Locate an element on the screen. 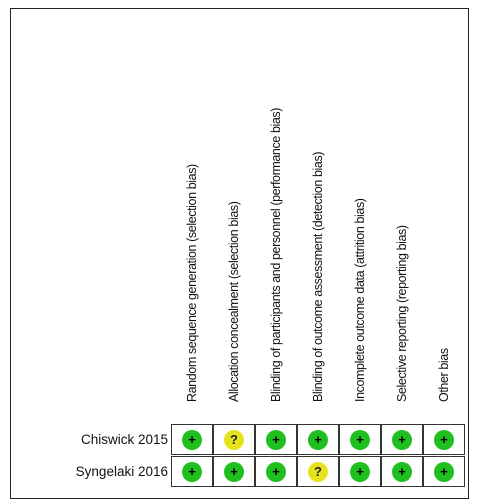  study-label: Chiswick 2015 is located at coordinates (124, 439).